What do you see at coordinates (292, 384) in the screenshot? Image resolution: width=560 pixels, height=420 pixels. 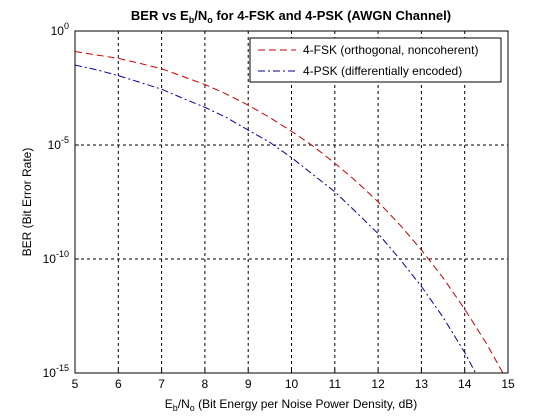 I see `x-tick-label-5: 10` at bounding box center [292, 384].